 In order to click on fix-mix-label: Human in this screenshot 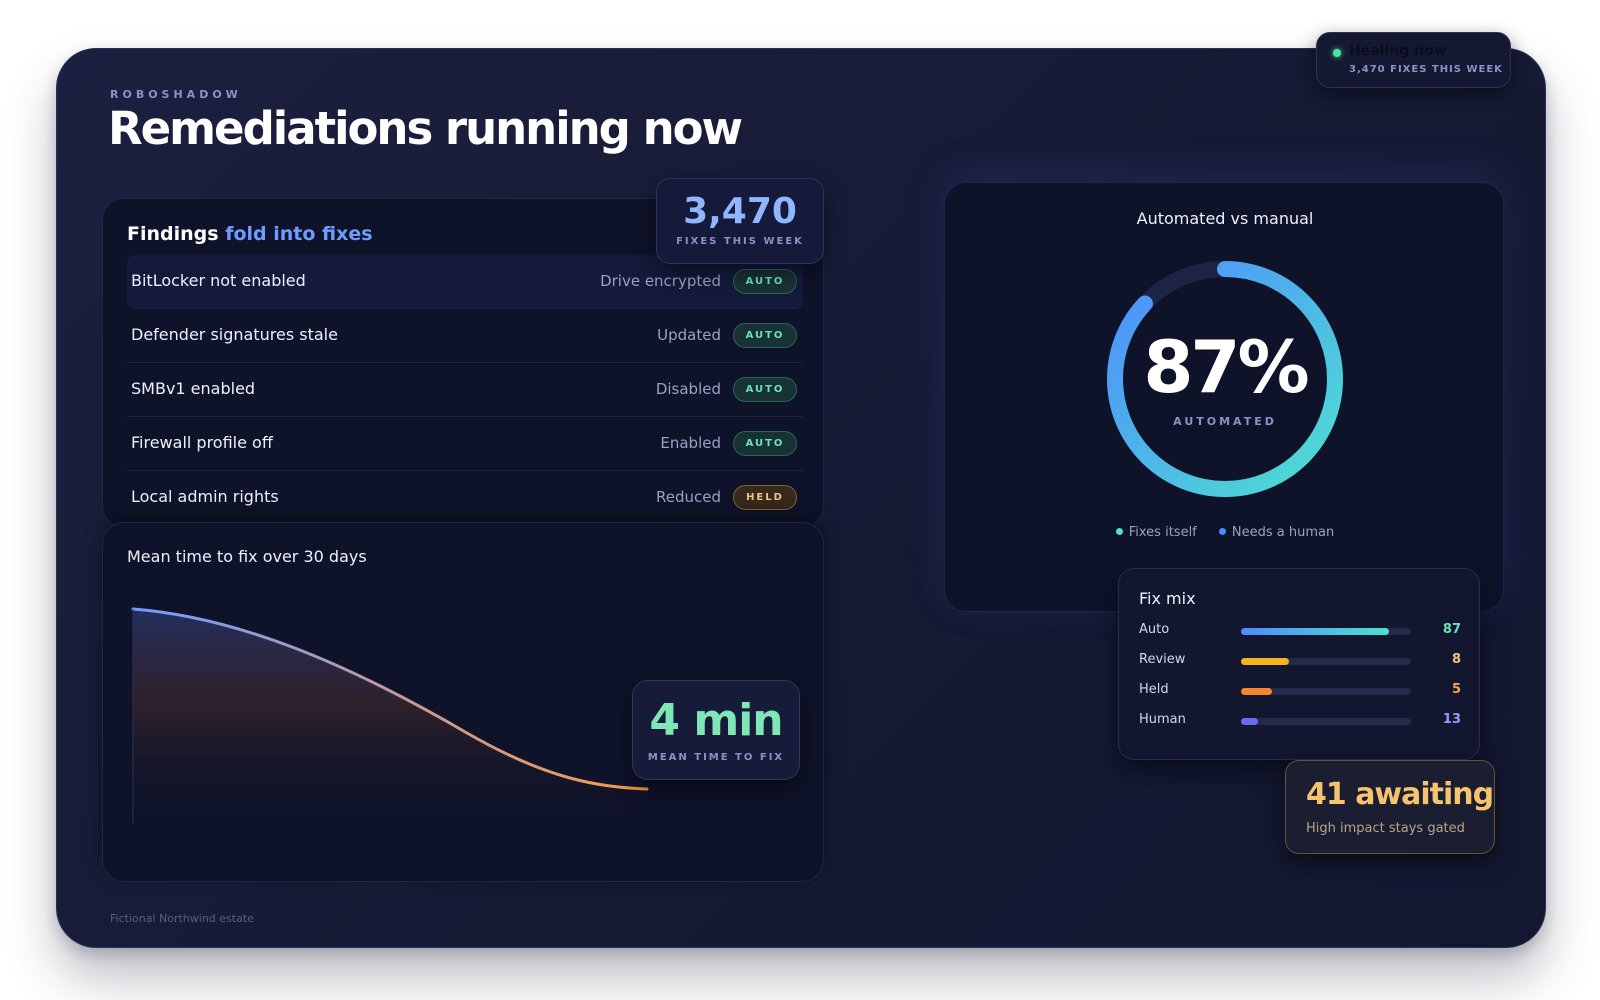, I will do `click(1162, 719)`.